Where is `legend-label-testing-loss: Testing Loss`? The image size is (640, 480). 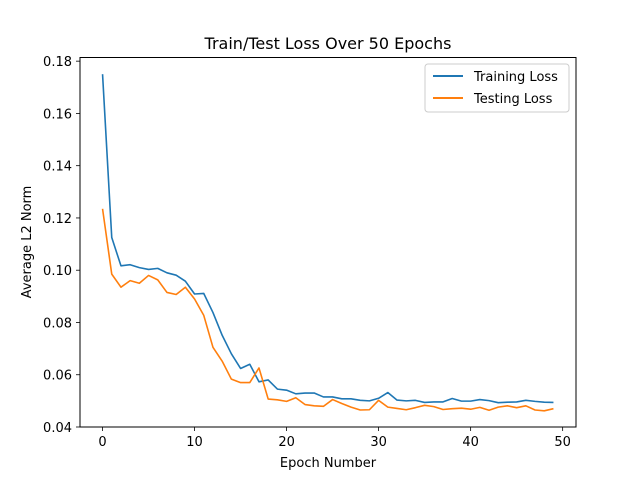
legend-label-testing-loss: Testing Loss is located at coordinates (513, 99).